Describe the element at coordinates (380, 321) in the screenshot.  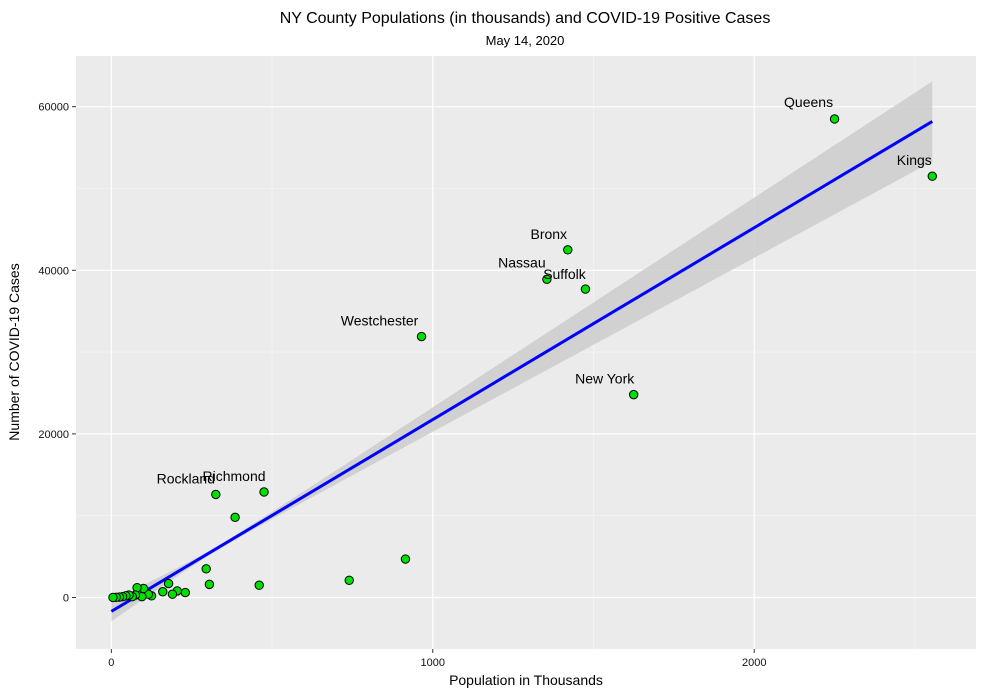
I see `point-label: Westchester` at that location.